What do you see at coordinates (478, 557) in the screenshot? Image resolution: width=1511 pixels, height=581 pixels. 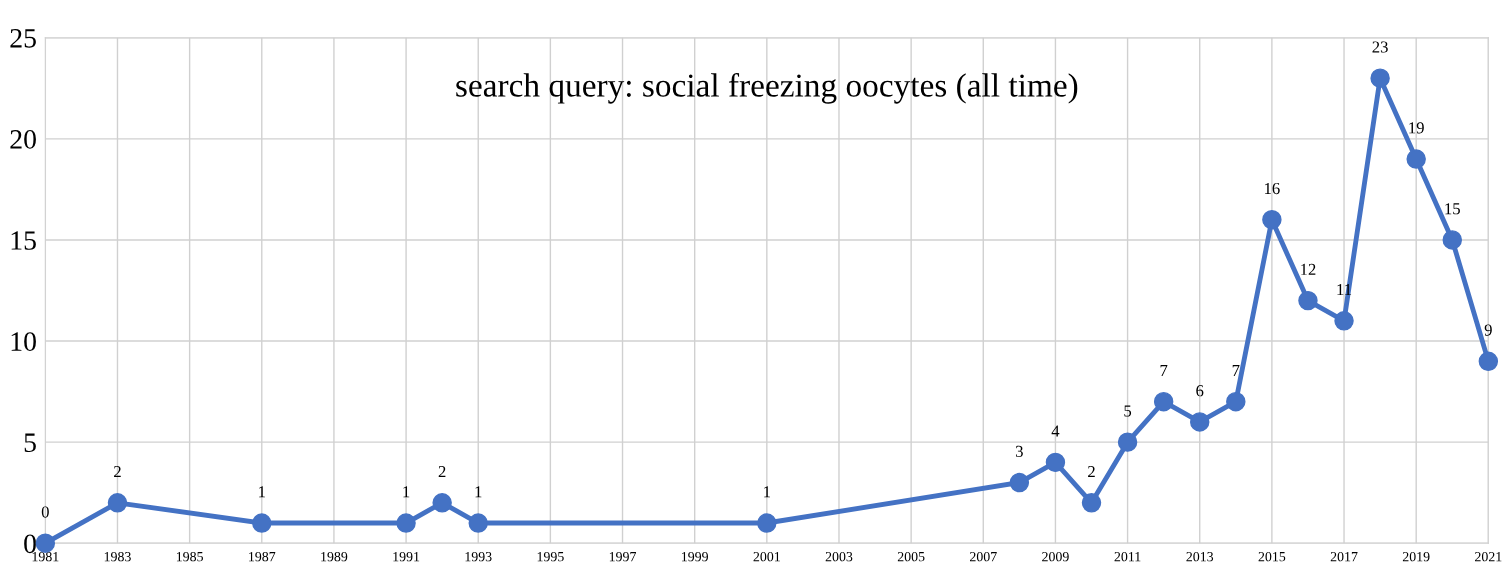 I see `x-tick-label: 1993` at bounding box center [478, 557].